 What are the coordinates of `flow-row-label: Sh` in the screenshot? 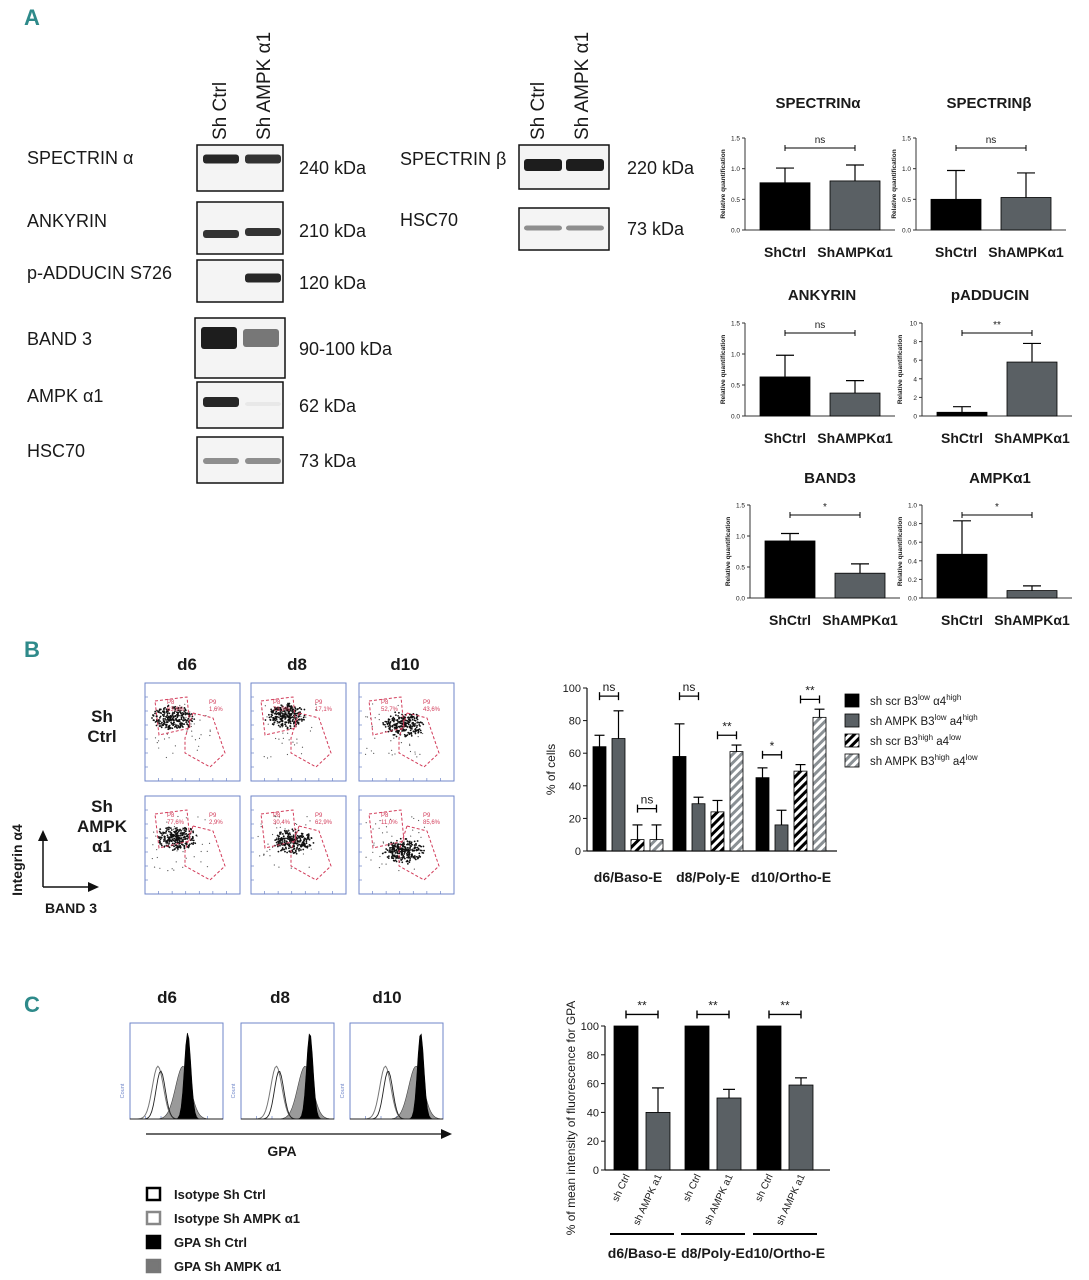 It's located at (102, 806).